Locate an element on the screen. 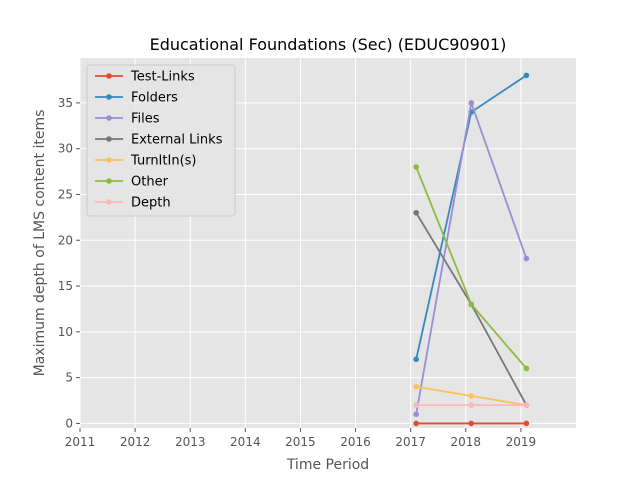 The image size is (640, 484). legend-item: Files is located at coordinates (127, 119).